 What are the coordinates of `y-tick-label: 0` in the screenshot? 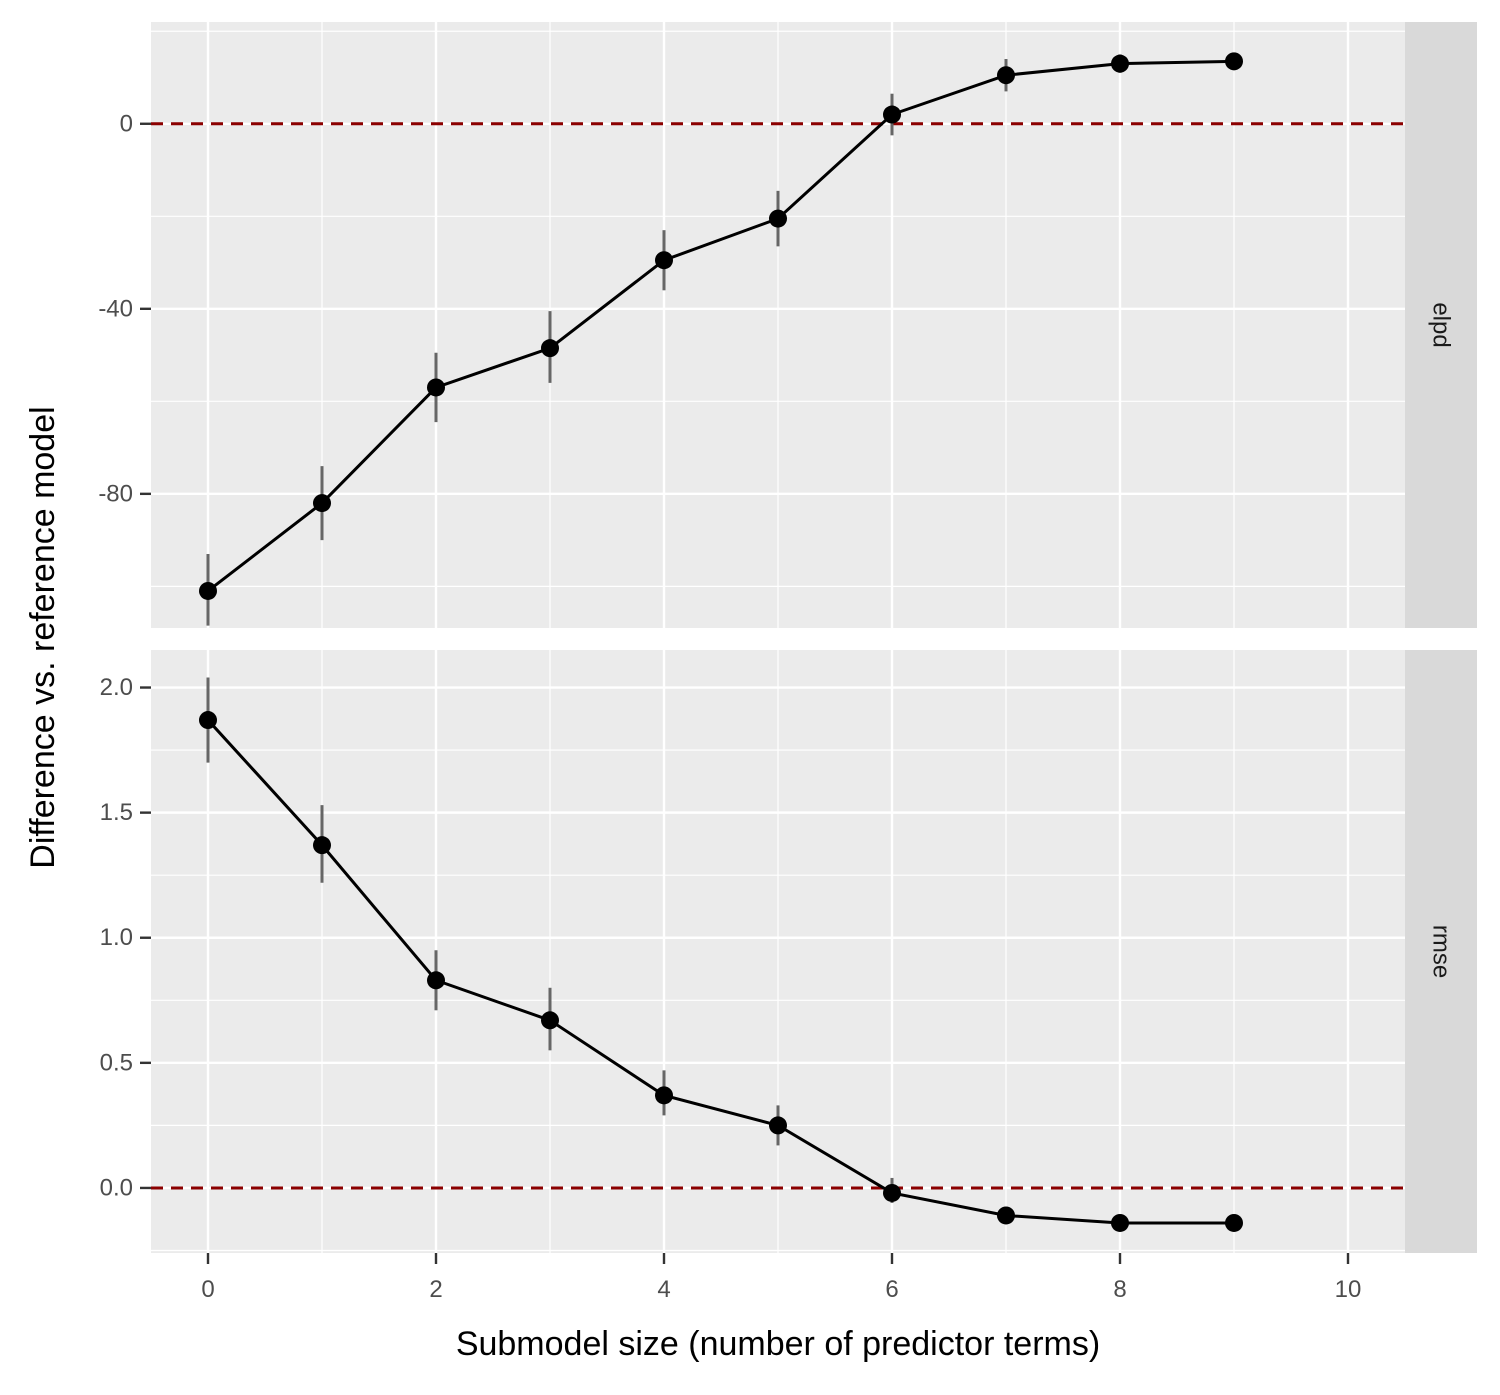 It's located at (126, 123).